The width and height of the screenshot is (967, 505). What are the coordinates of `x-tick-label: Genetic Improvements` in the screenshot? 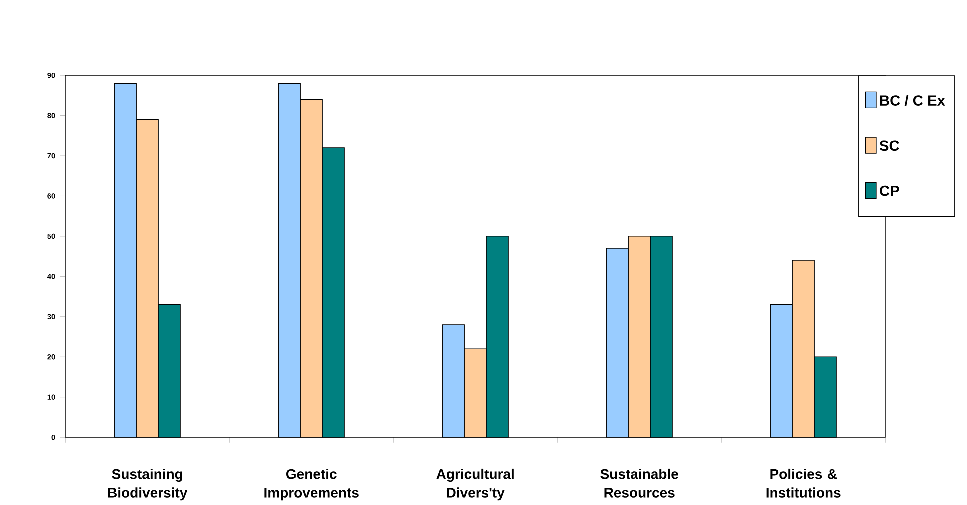 It's located at (311, 484).